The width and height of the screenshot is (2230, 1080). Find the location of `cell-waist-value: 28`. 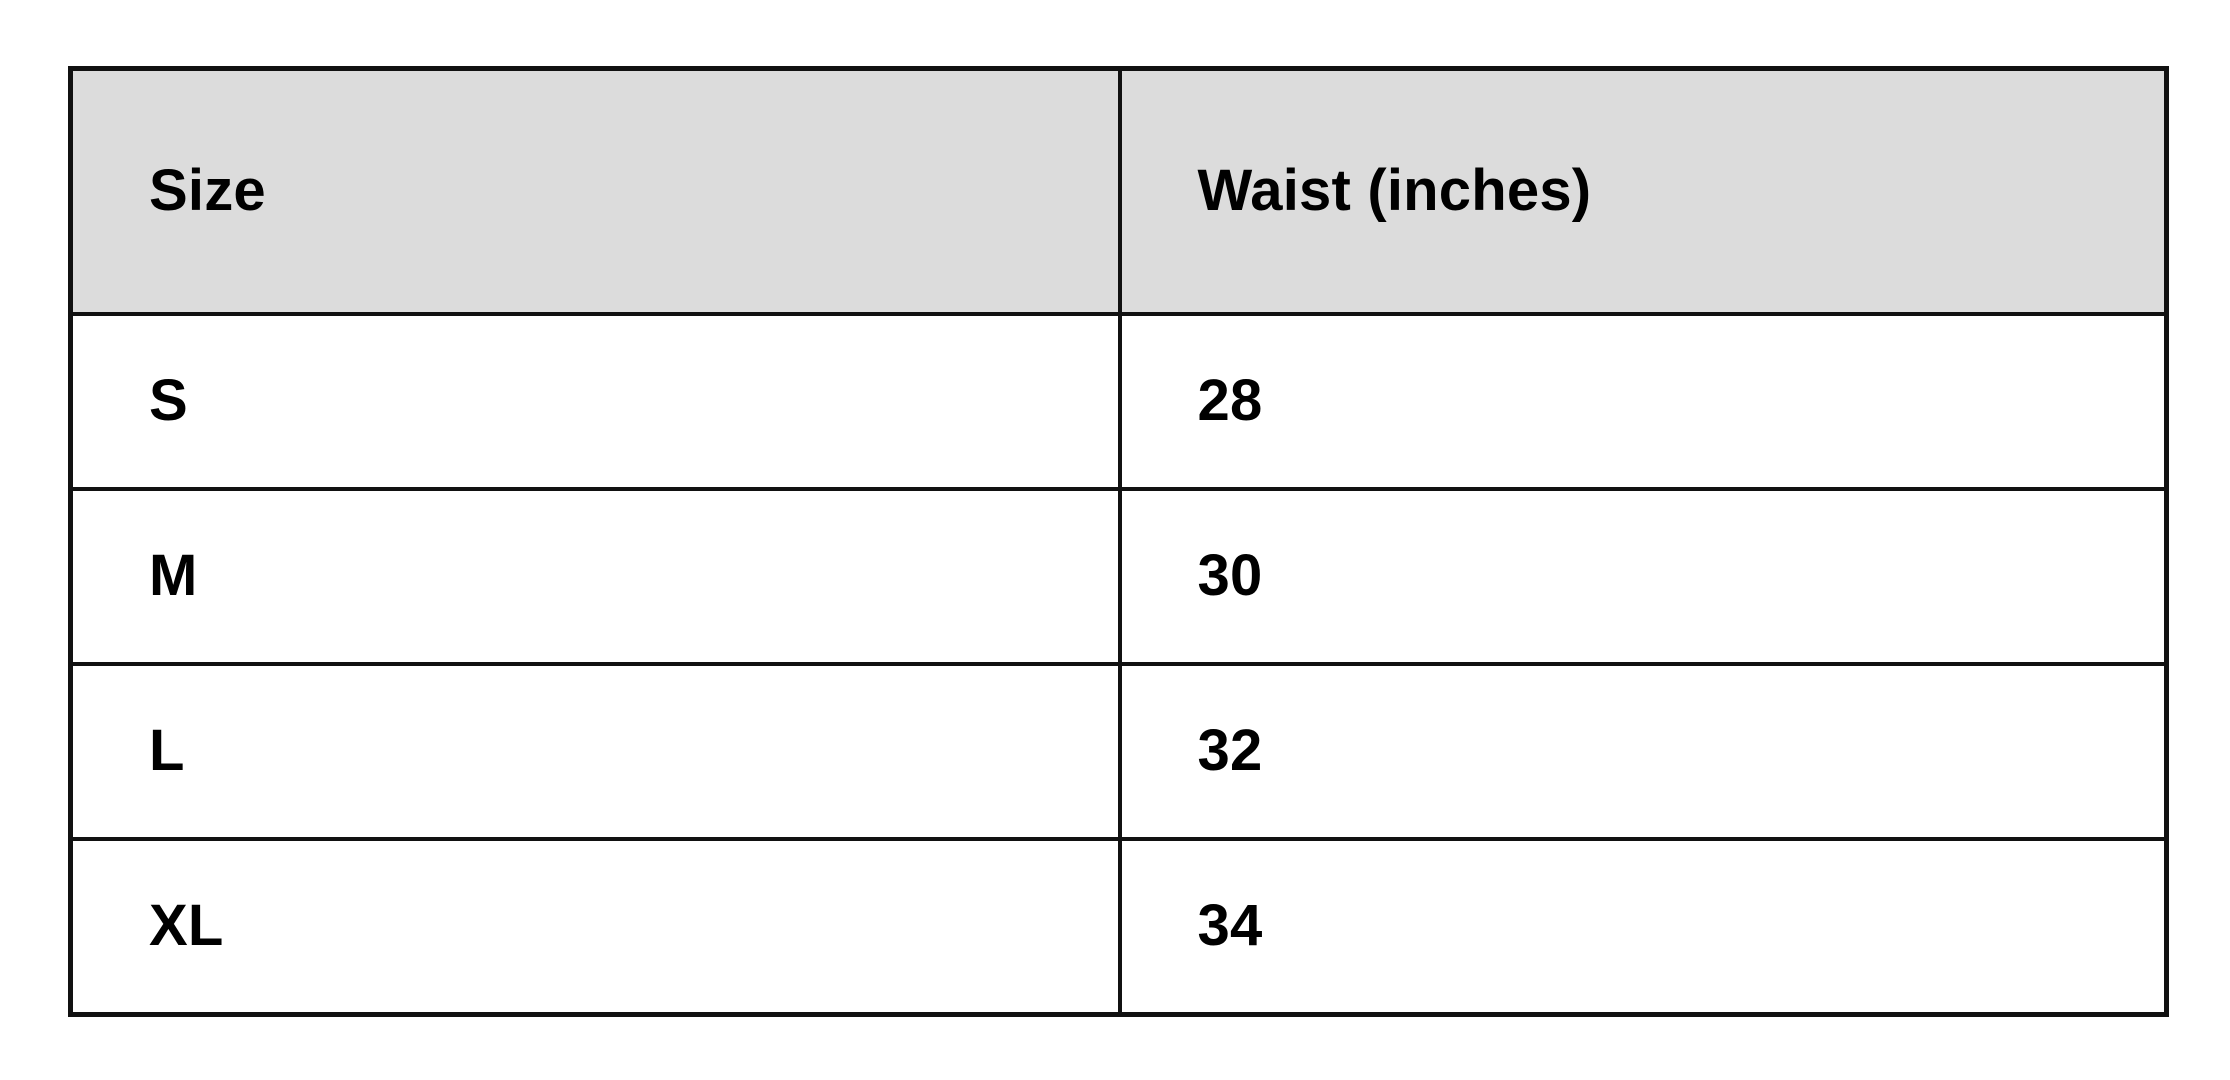

cell-waist-value: 28 is located at coordinates (1230, 401).